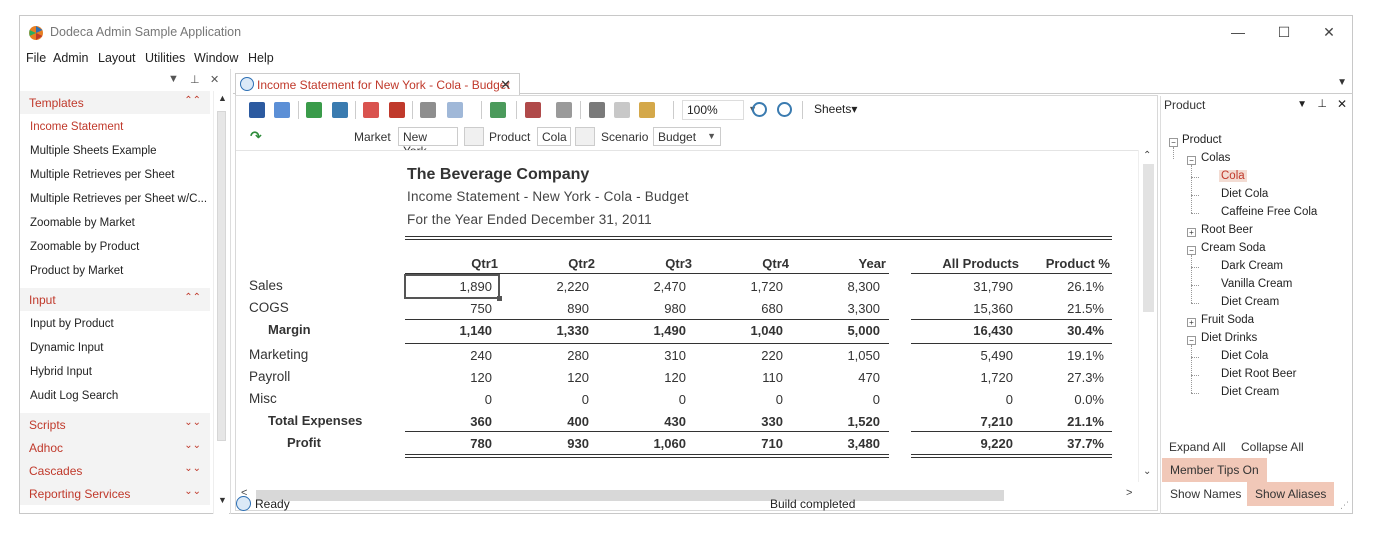  What do you see at coordinates (115, 424) in the screenshot?
I see `group-scripts: Scripts ⌄⌄` at bounding box center [115, 424].